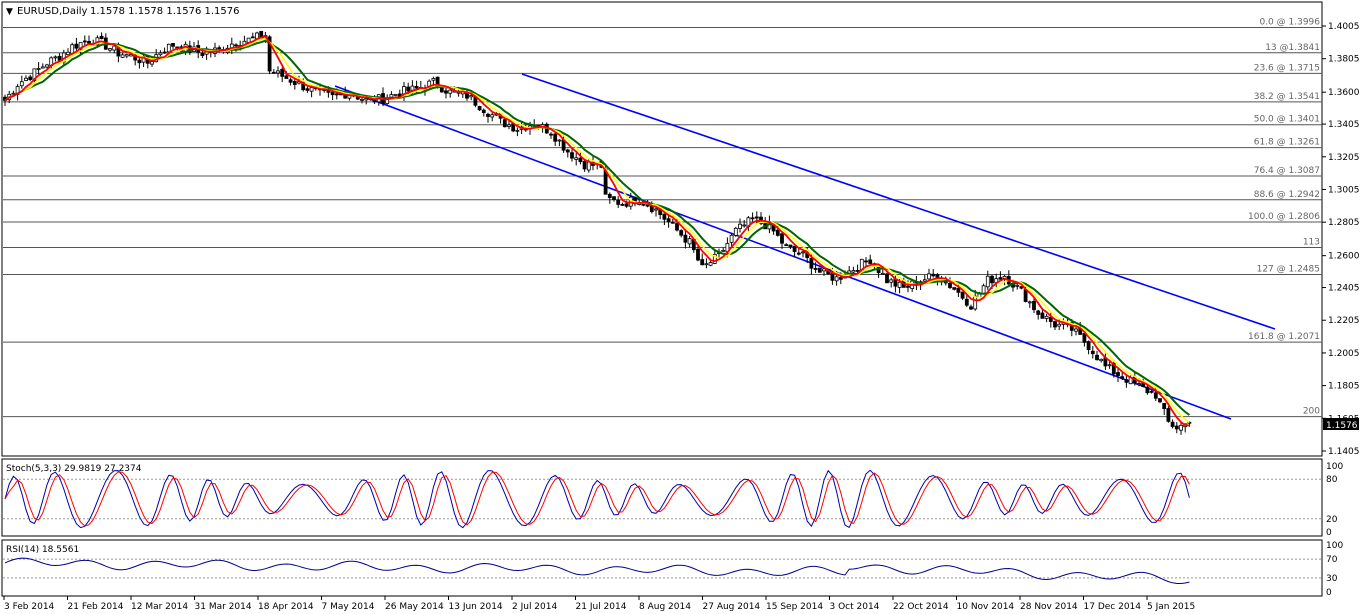 This screenshot has height=614, width=1362. I want to click on stoch-main-line, so click(597, 499).